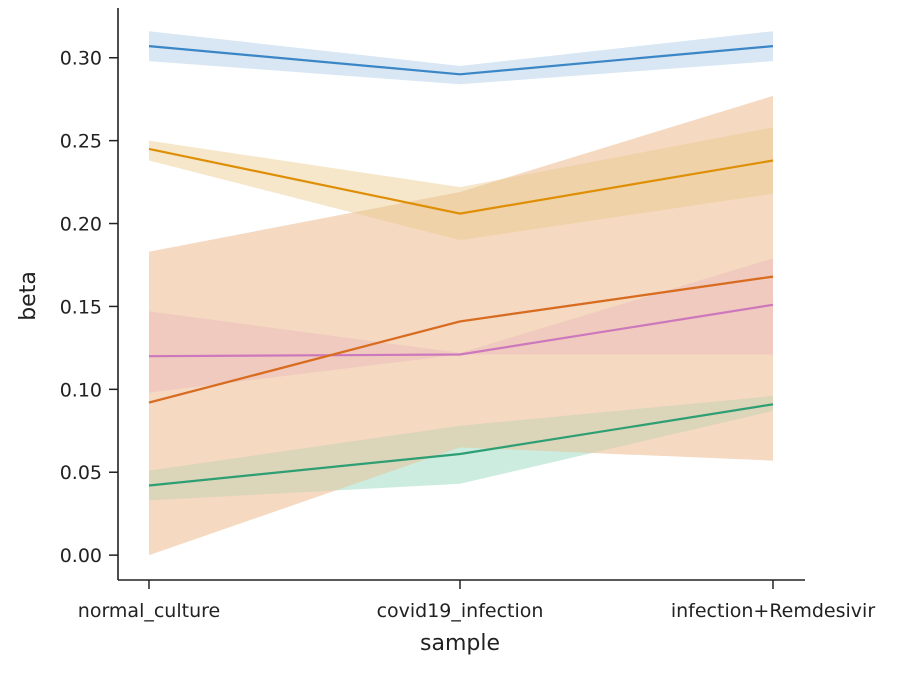 The width and height of the screenshot is (908, 680). I want to click on y-tick-label: 0.00, so click(81, 556).